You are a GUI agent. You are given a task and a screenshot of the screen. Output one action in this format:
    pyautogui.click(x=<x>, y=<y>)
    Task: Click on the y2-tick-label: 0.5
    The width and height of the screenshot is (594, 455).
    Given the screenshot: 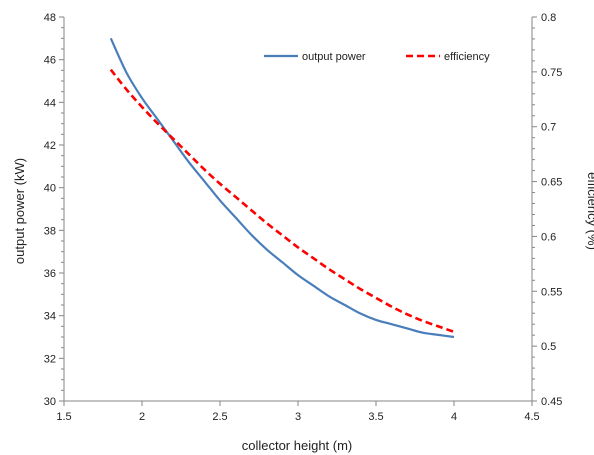 What is the action you would take?
    pyautogui.click(x=548, y=347)
    